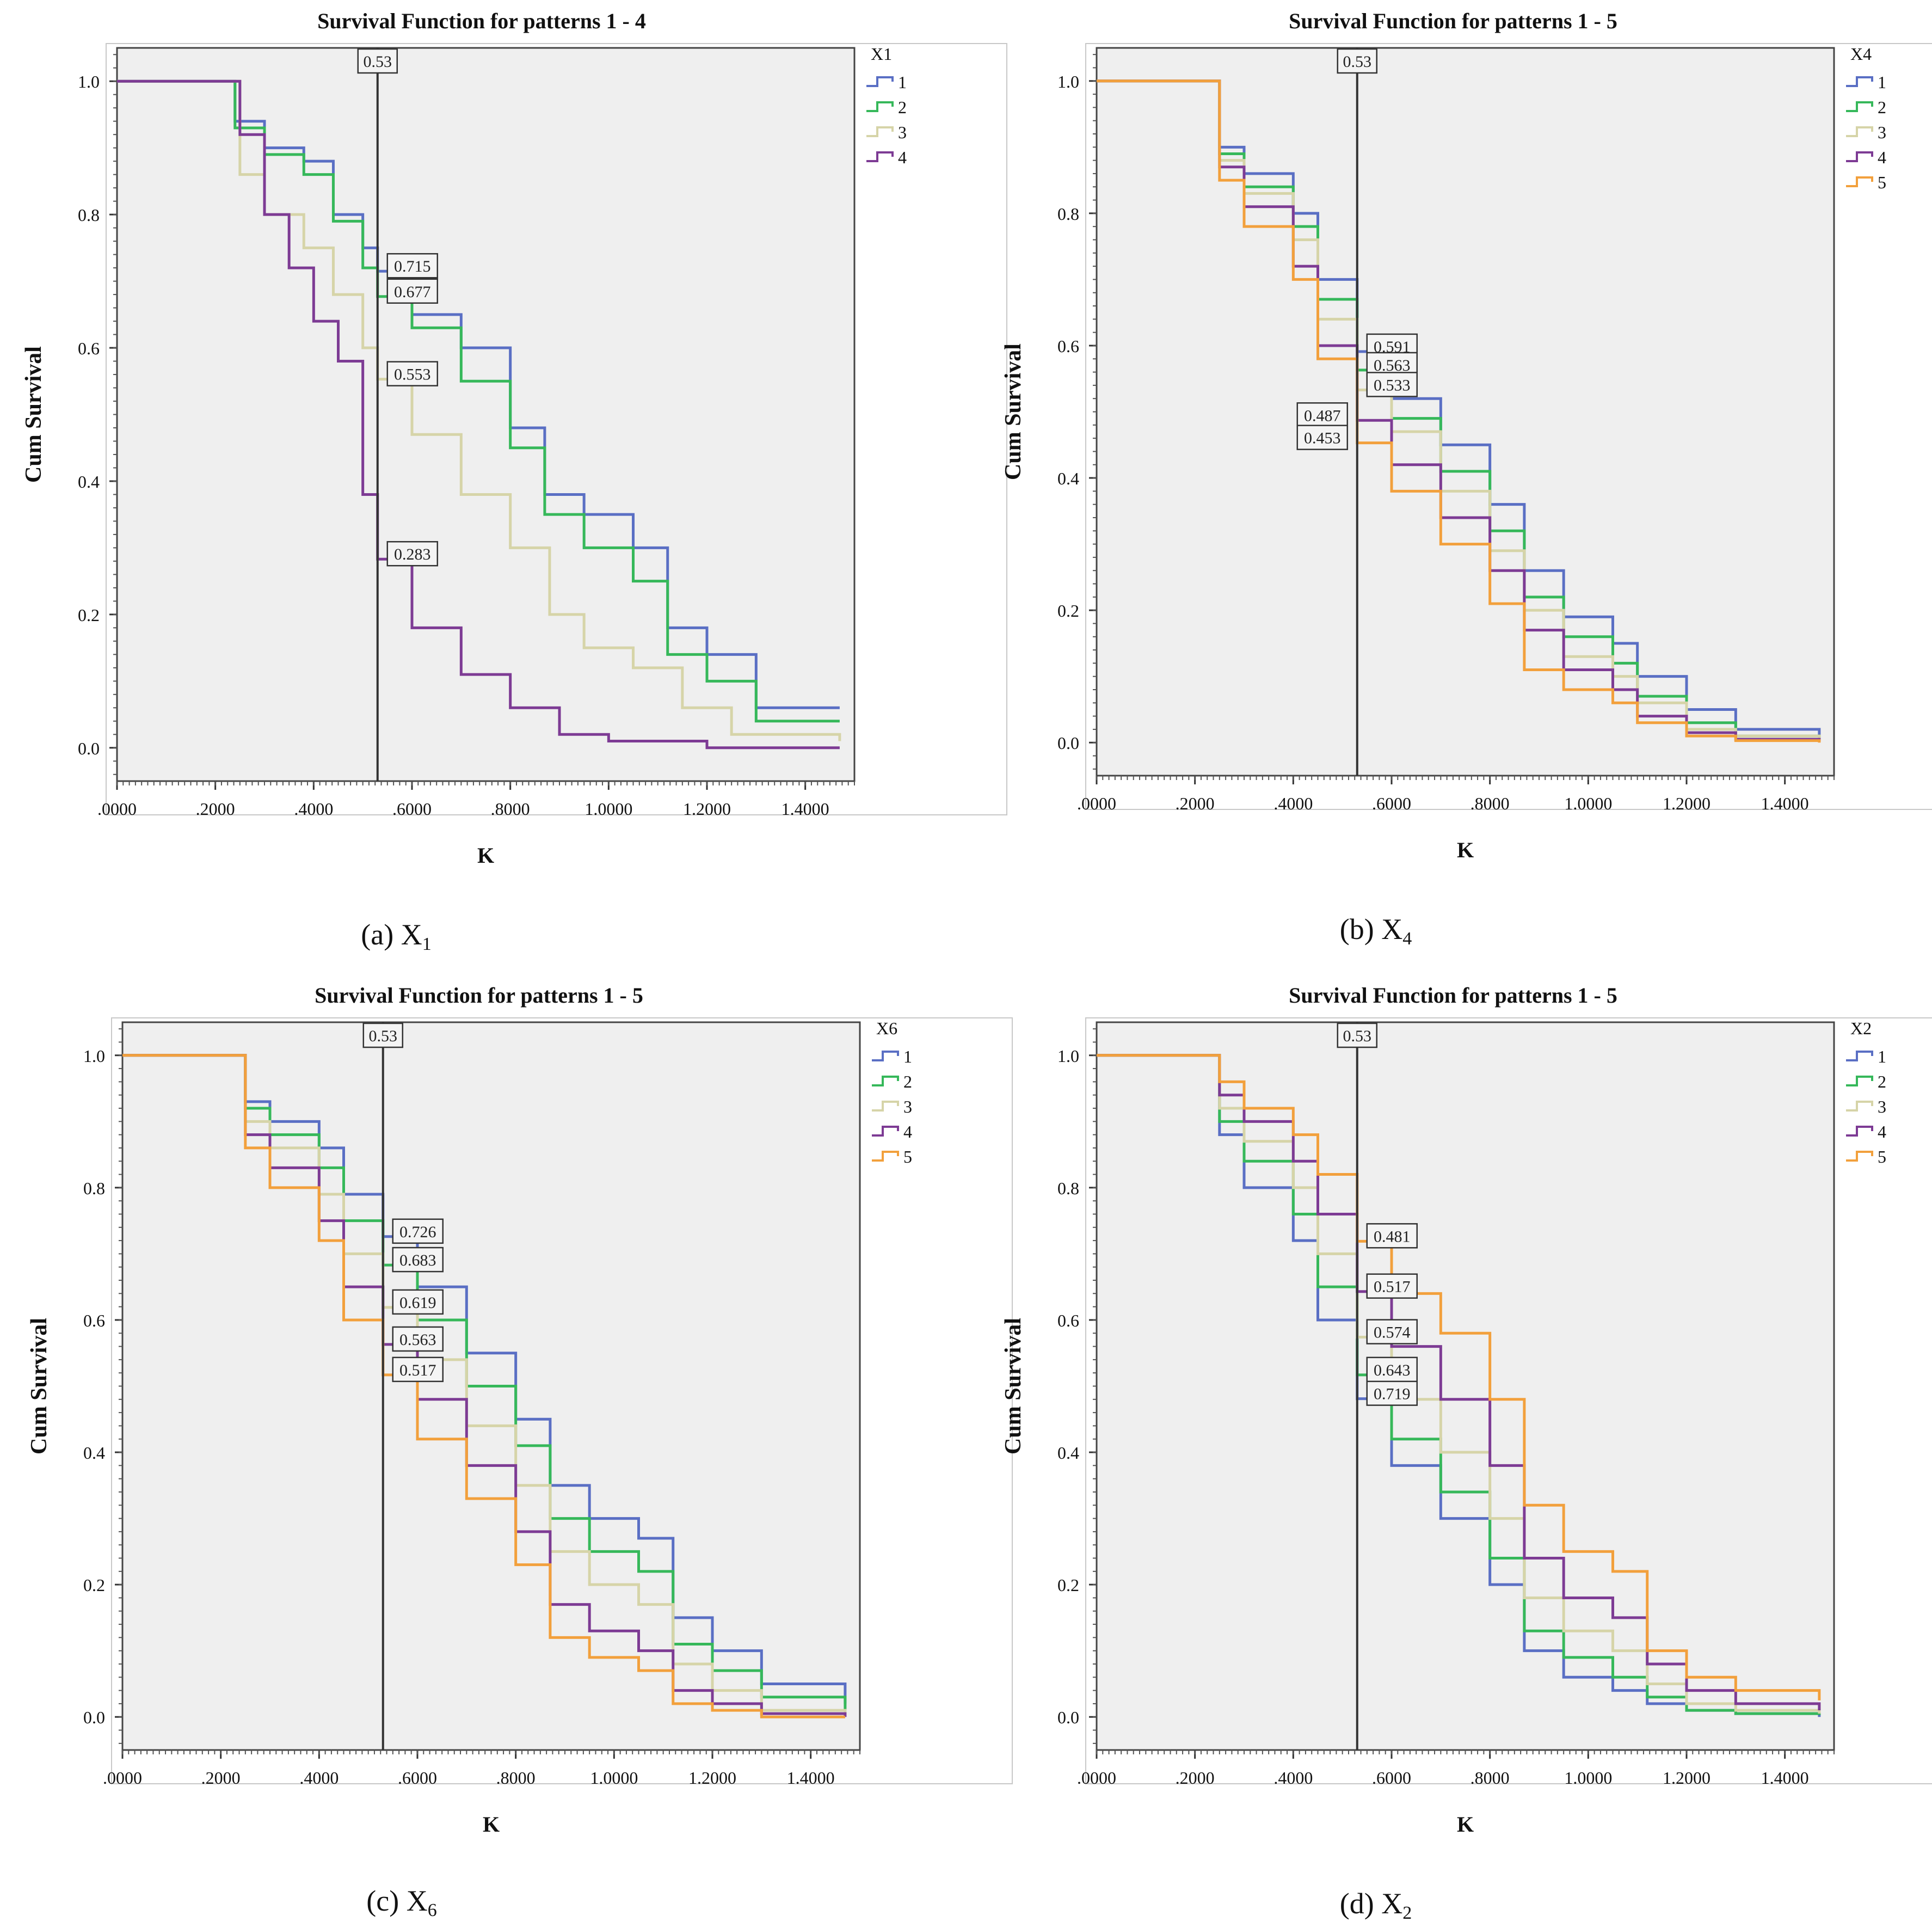 This screenshot has height=1928, width=1932. Describe the element at coordinates (89, 215) in the screenshot. I see `y-tick-label: 0.8` at that location.